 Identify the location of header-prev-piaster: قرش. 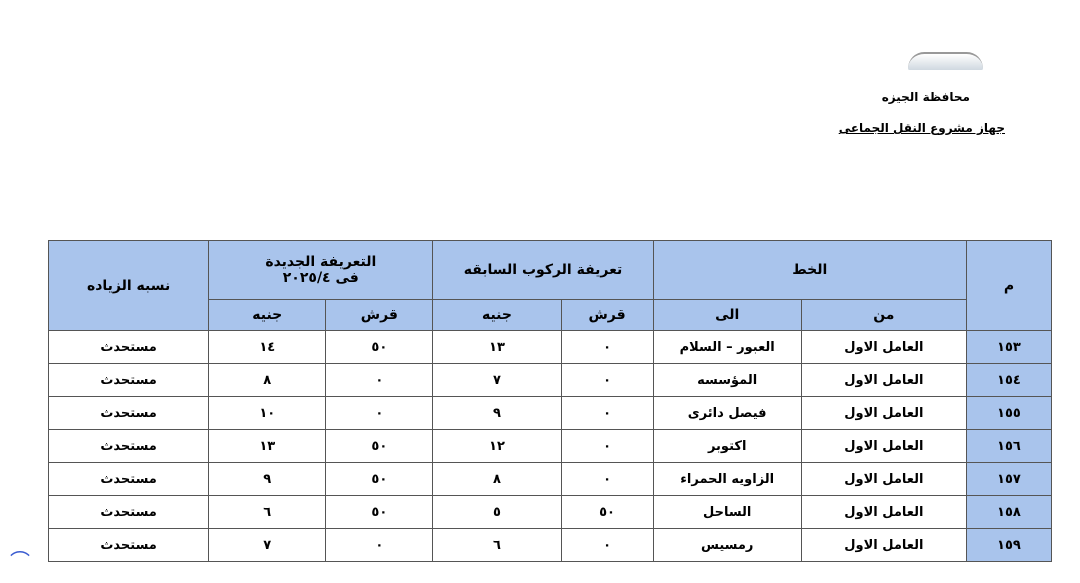
(607, 315).